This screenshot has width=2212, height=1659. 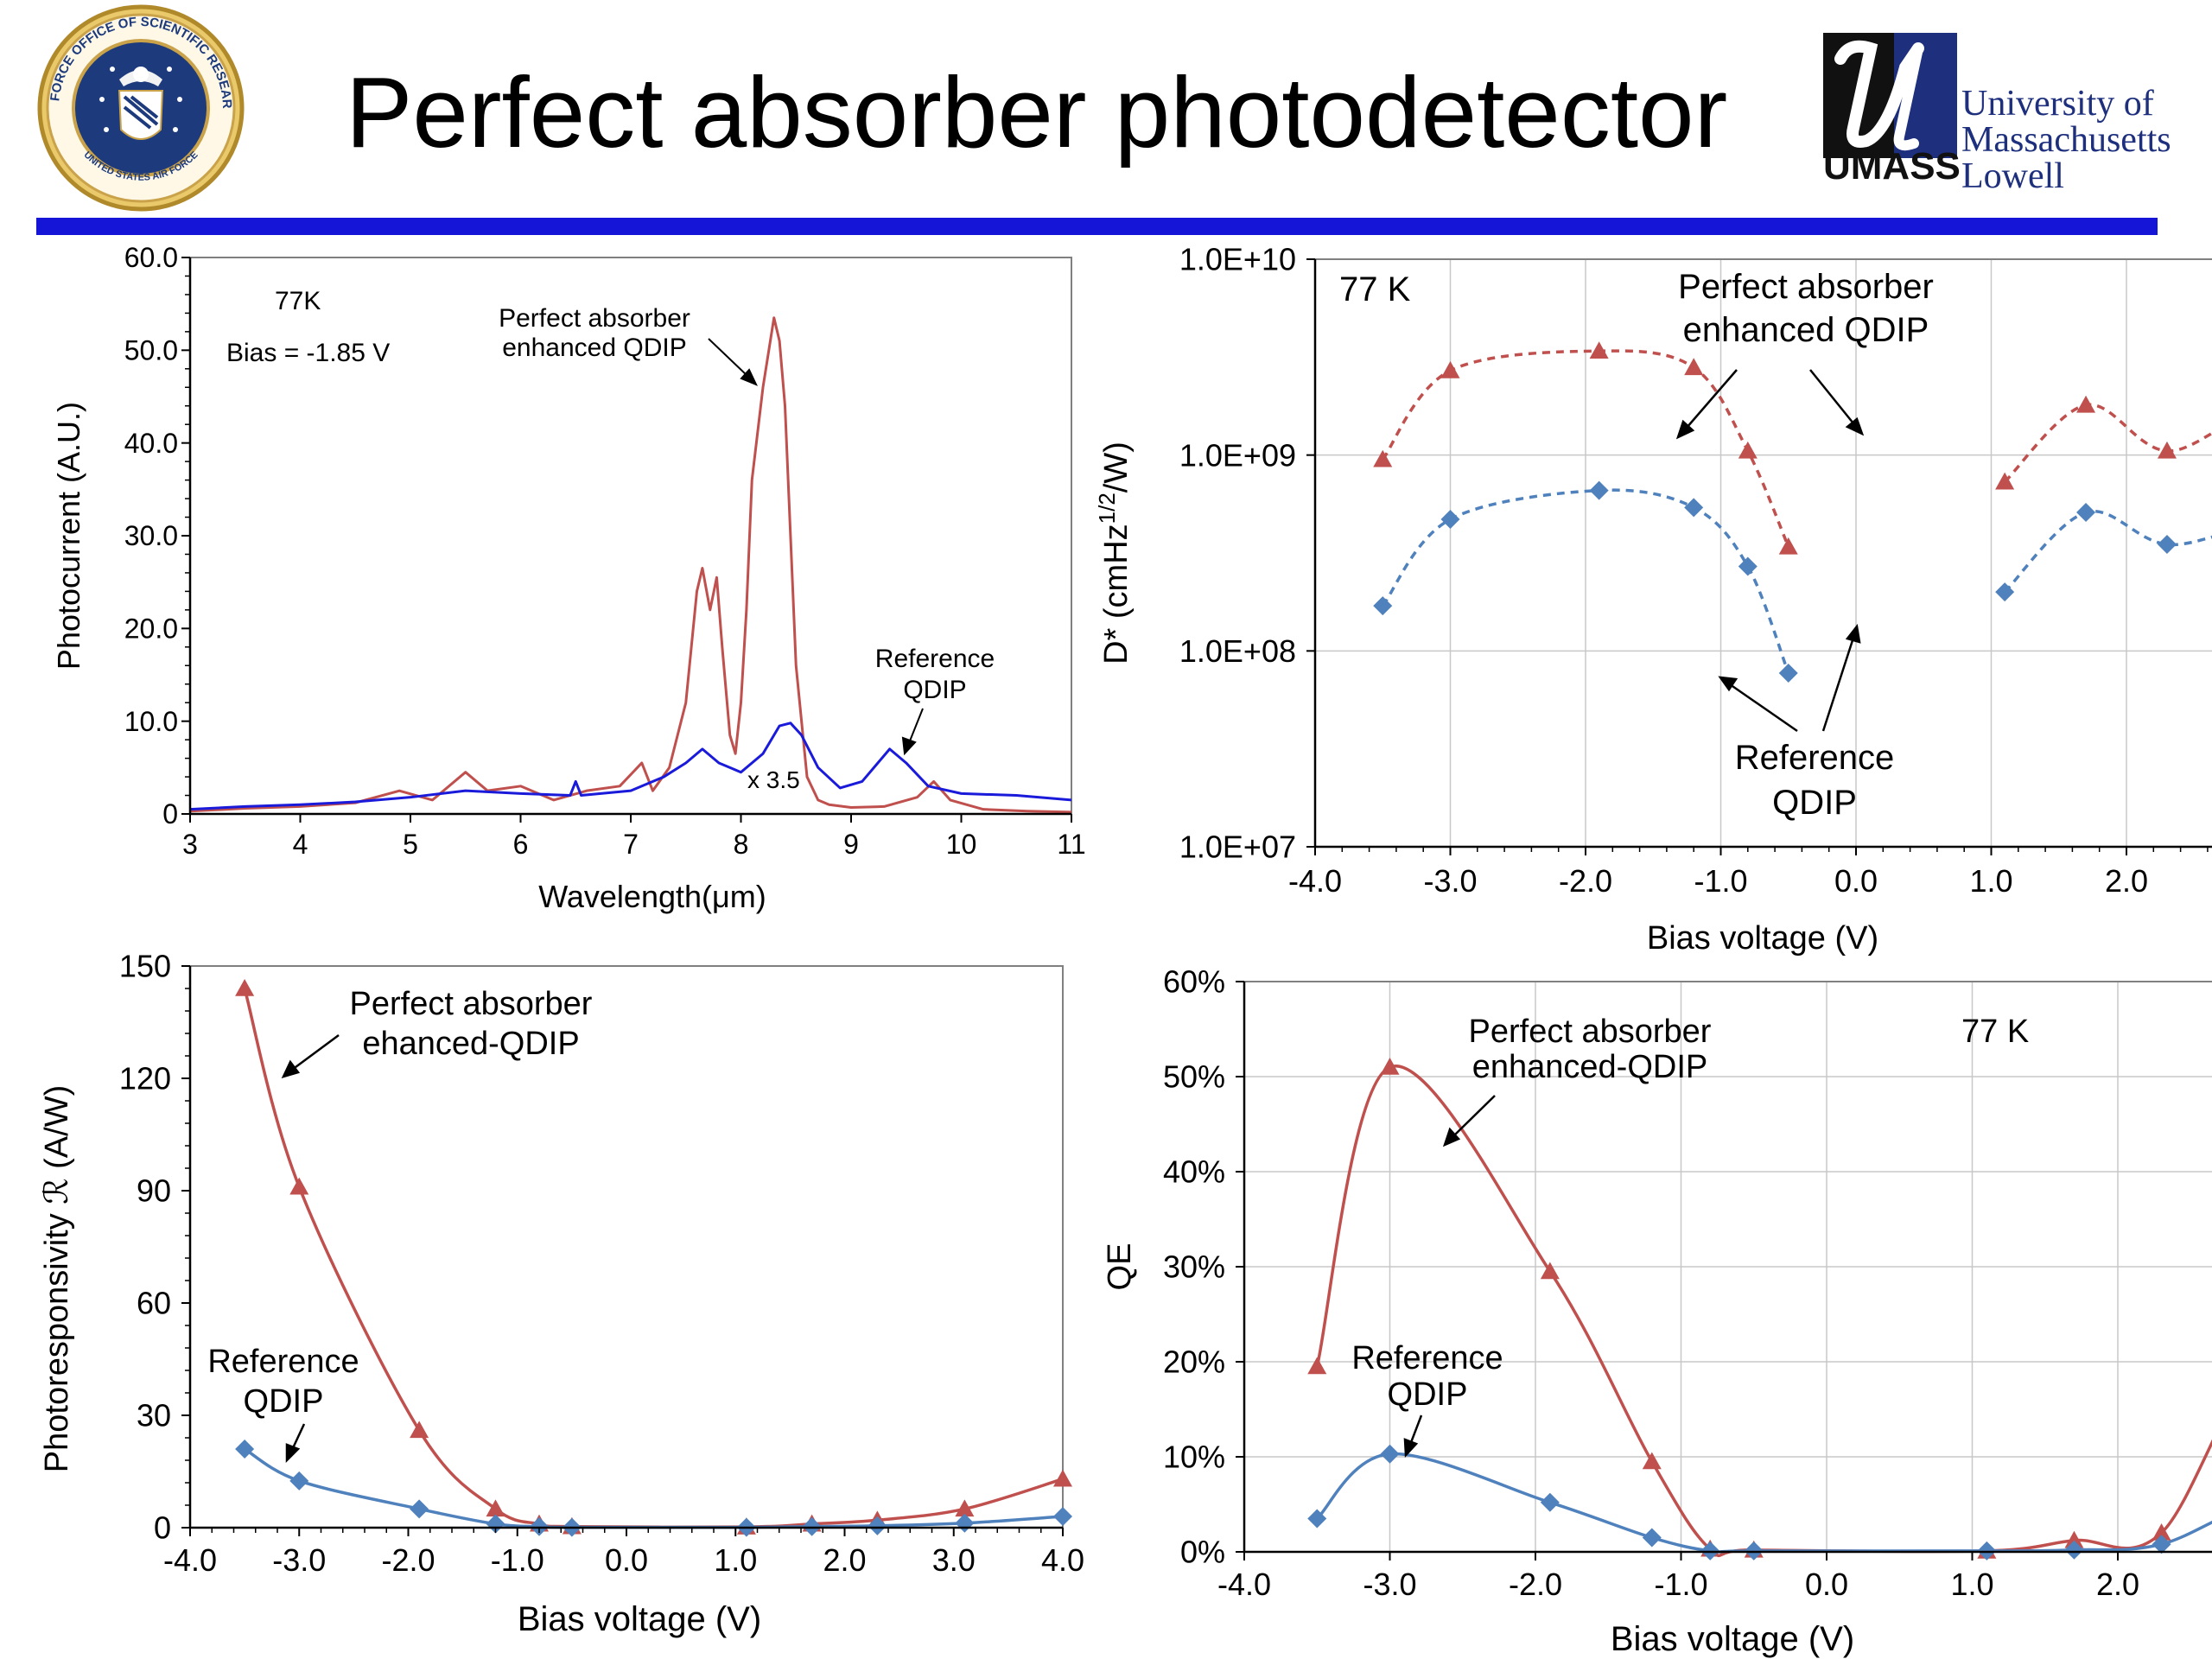 What do you see at coordinates (2107, 551) in the screenshot?
I see `series-reference-trend-positive` at bounding box center [2107, 551].